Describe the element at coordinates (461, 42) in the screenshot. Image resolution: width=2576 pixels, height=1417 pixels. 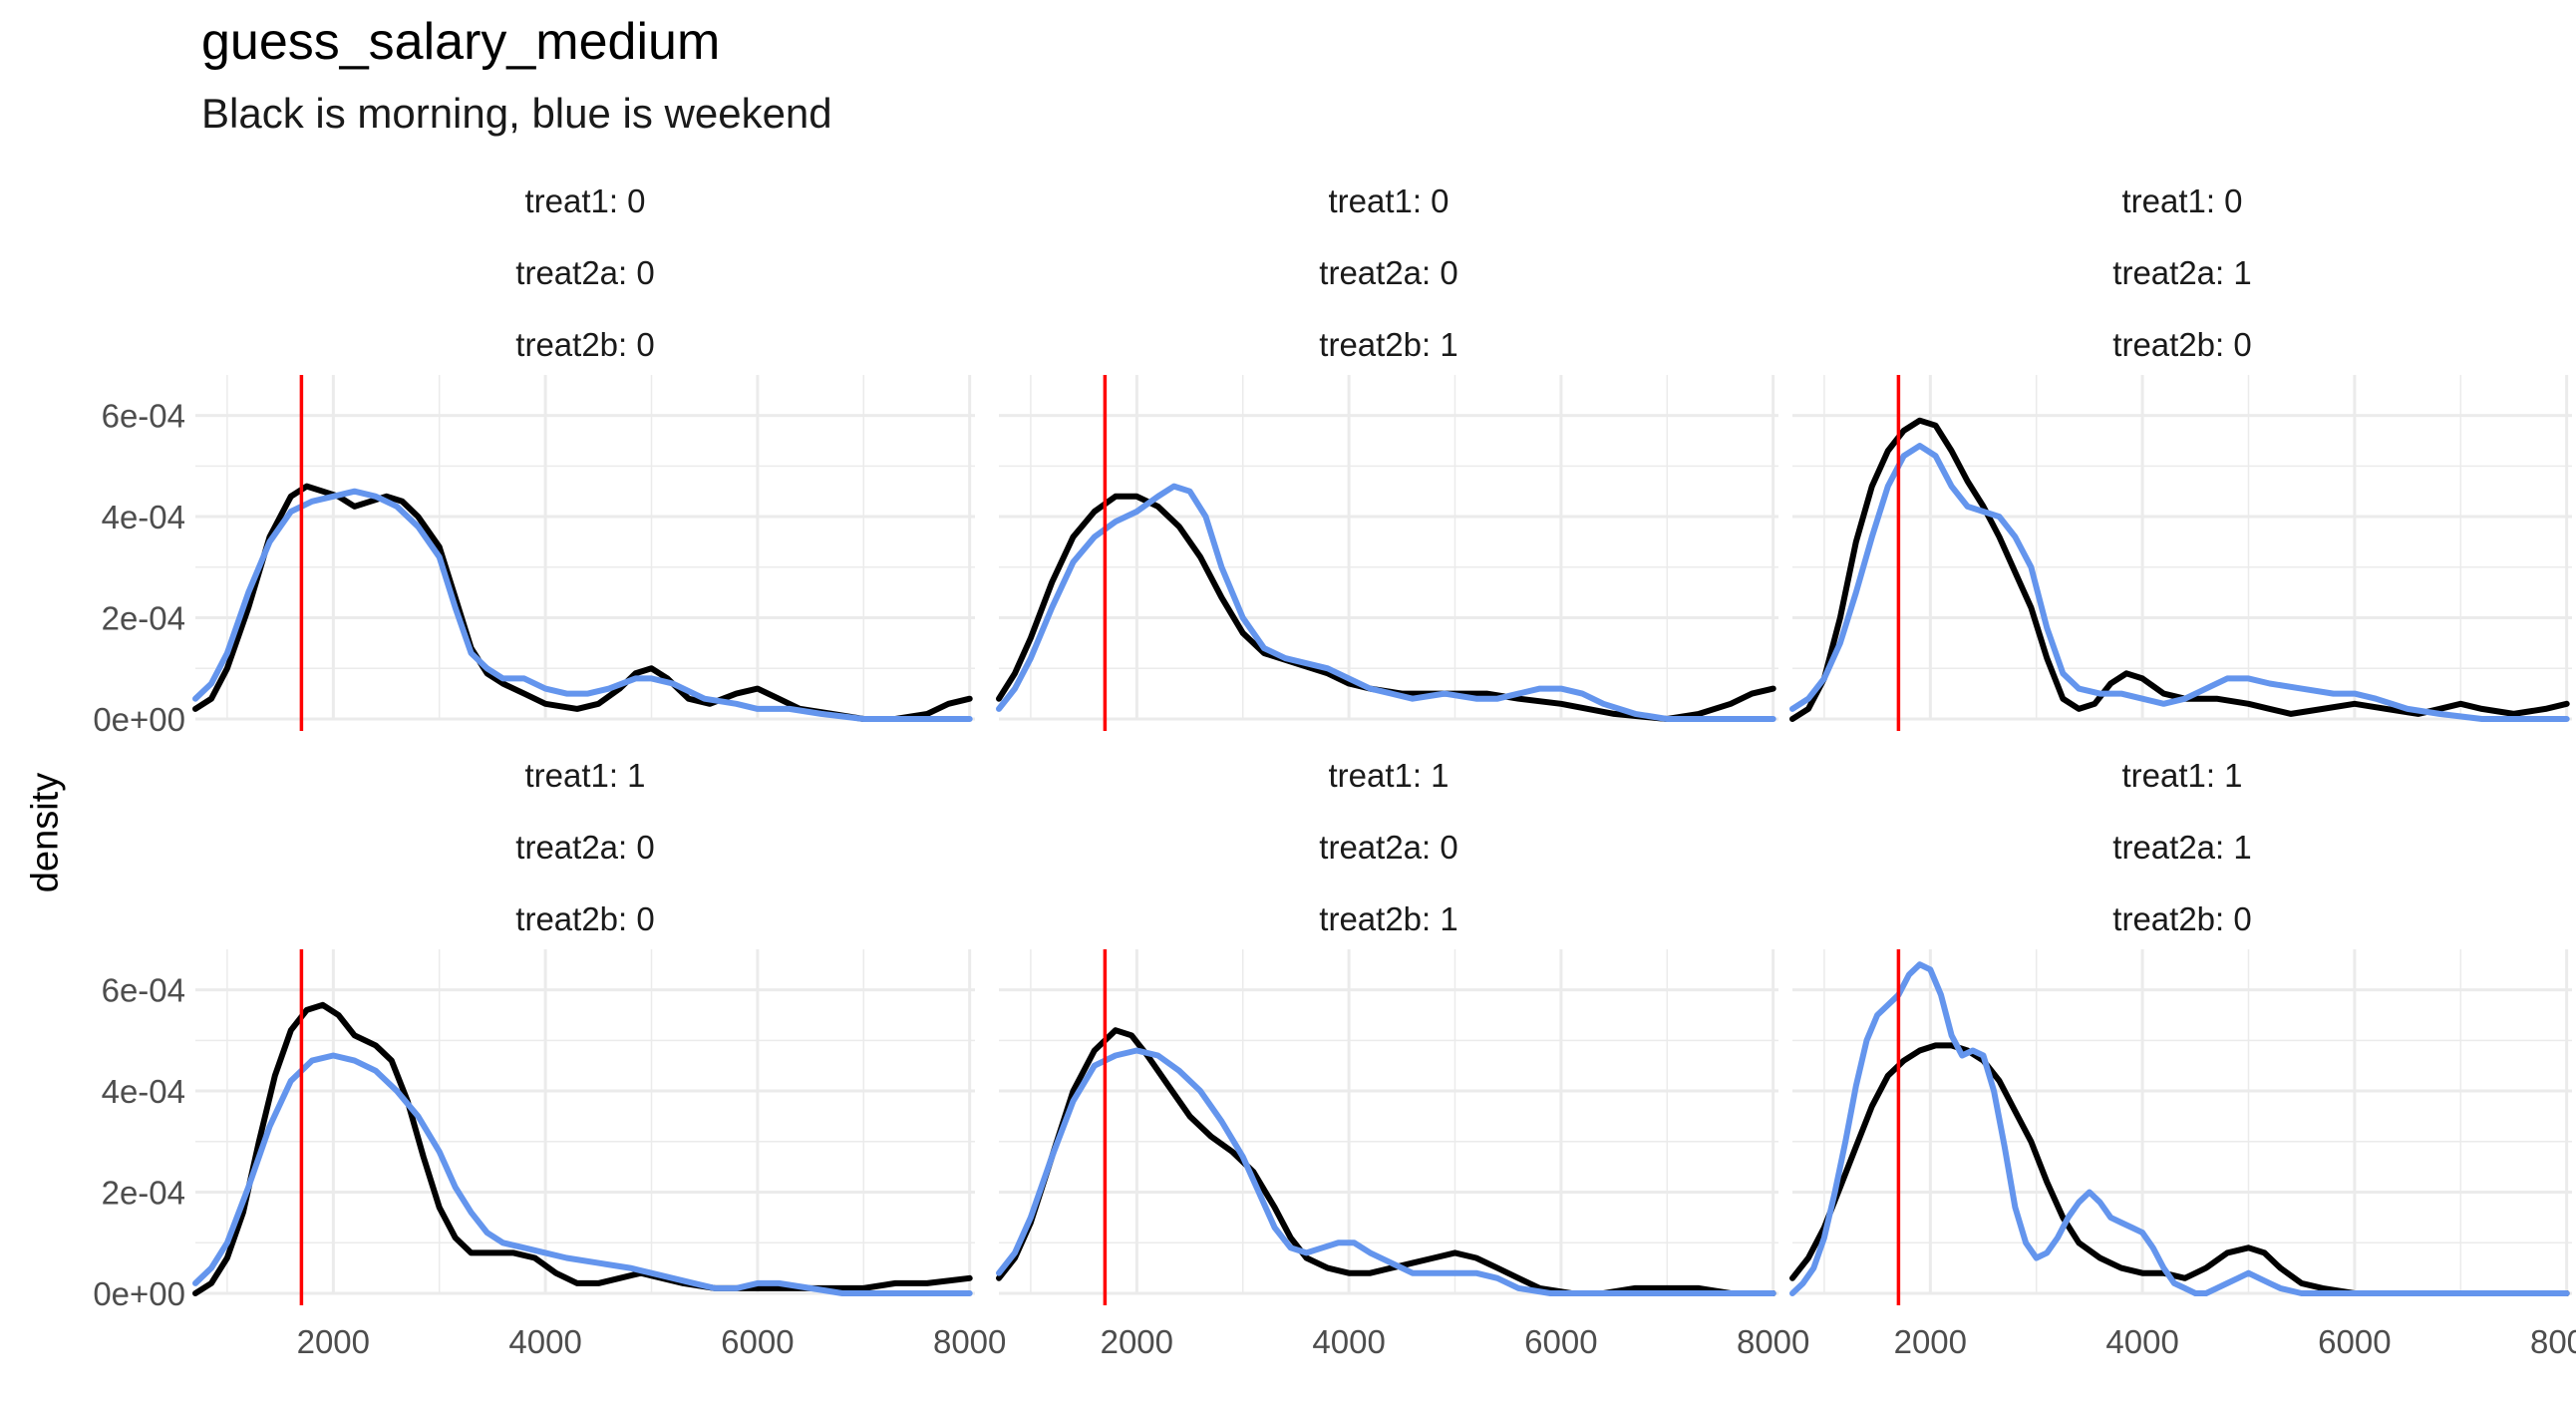
I see `chart-title: guess_salary_medium` at that location.